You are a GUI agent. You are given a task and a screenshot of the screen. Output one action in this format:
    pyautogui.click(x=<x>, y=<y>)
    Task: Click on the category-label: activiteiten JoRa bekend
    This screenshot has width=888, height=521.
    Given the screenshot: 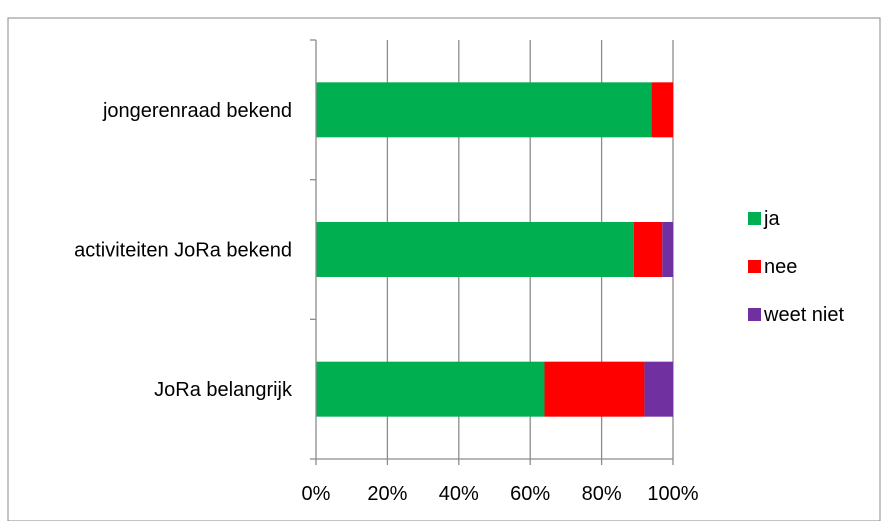 What is the action you would take?
    pyautogui.click(x=183, y=251)
    